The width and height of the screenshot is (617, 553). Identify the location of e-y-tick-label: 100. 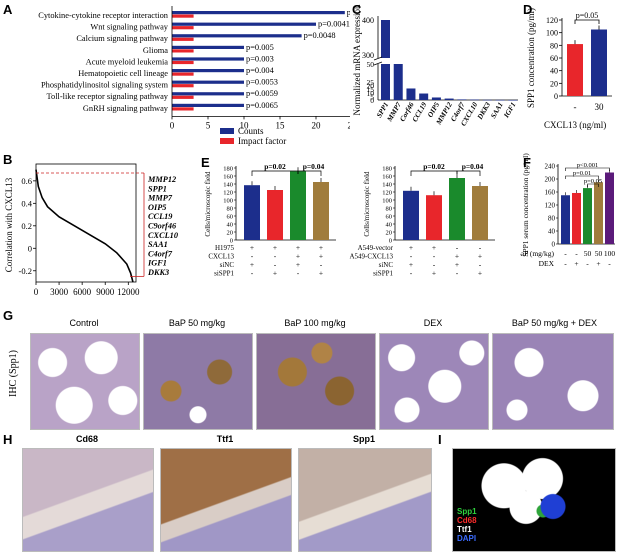
(228, 201).